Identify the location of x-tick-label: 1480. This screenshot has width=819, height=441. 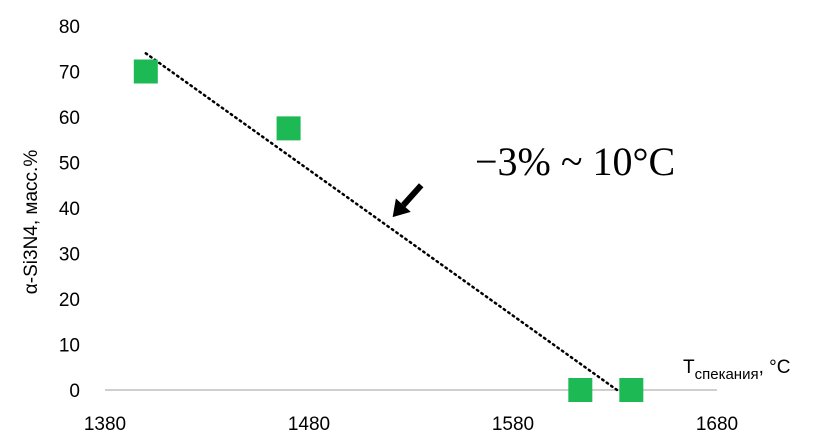
(309, 424).